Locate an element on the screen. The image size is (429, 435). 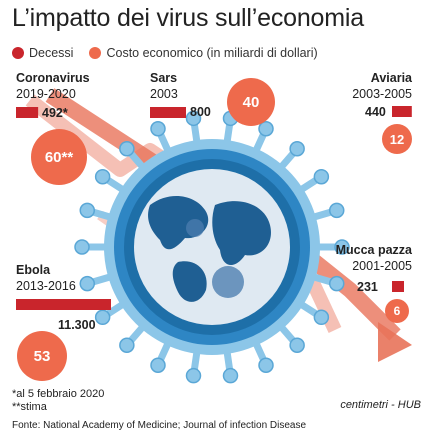
footnote-2: **stima is located at coordinates (29, 407).